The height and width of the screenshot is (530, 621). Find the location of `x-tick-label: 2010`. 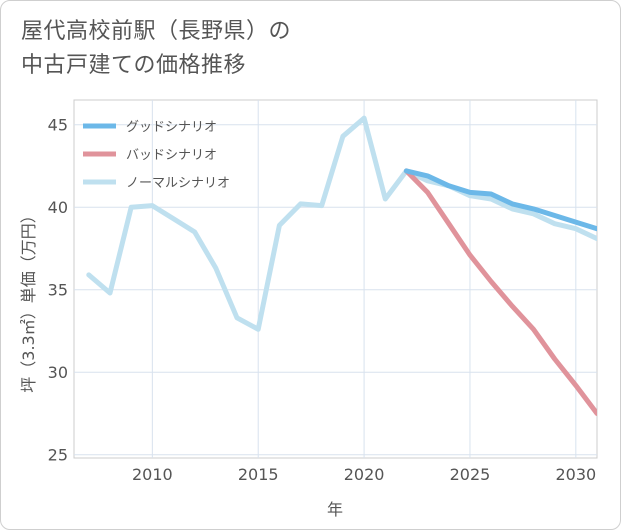

x-tick-label: 2010 is located at coordinates (152, 474).